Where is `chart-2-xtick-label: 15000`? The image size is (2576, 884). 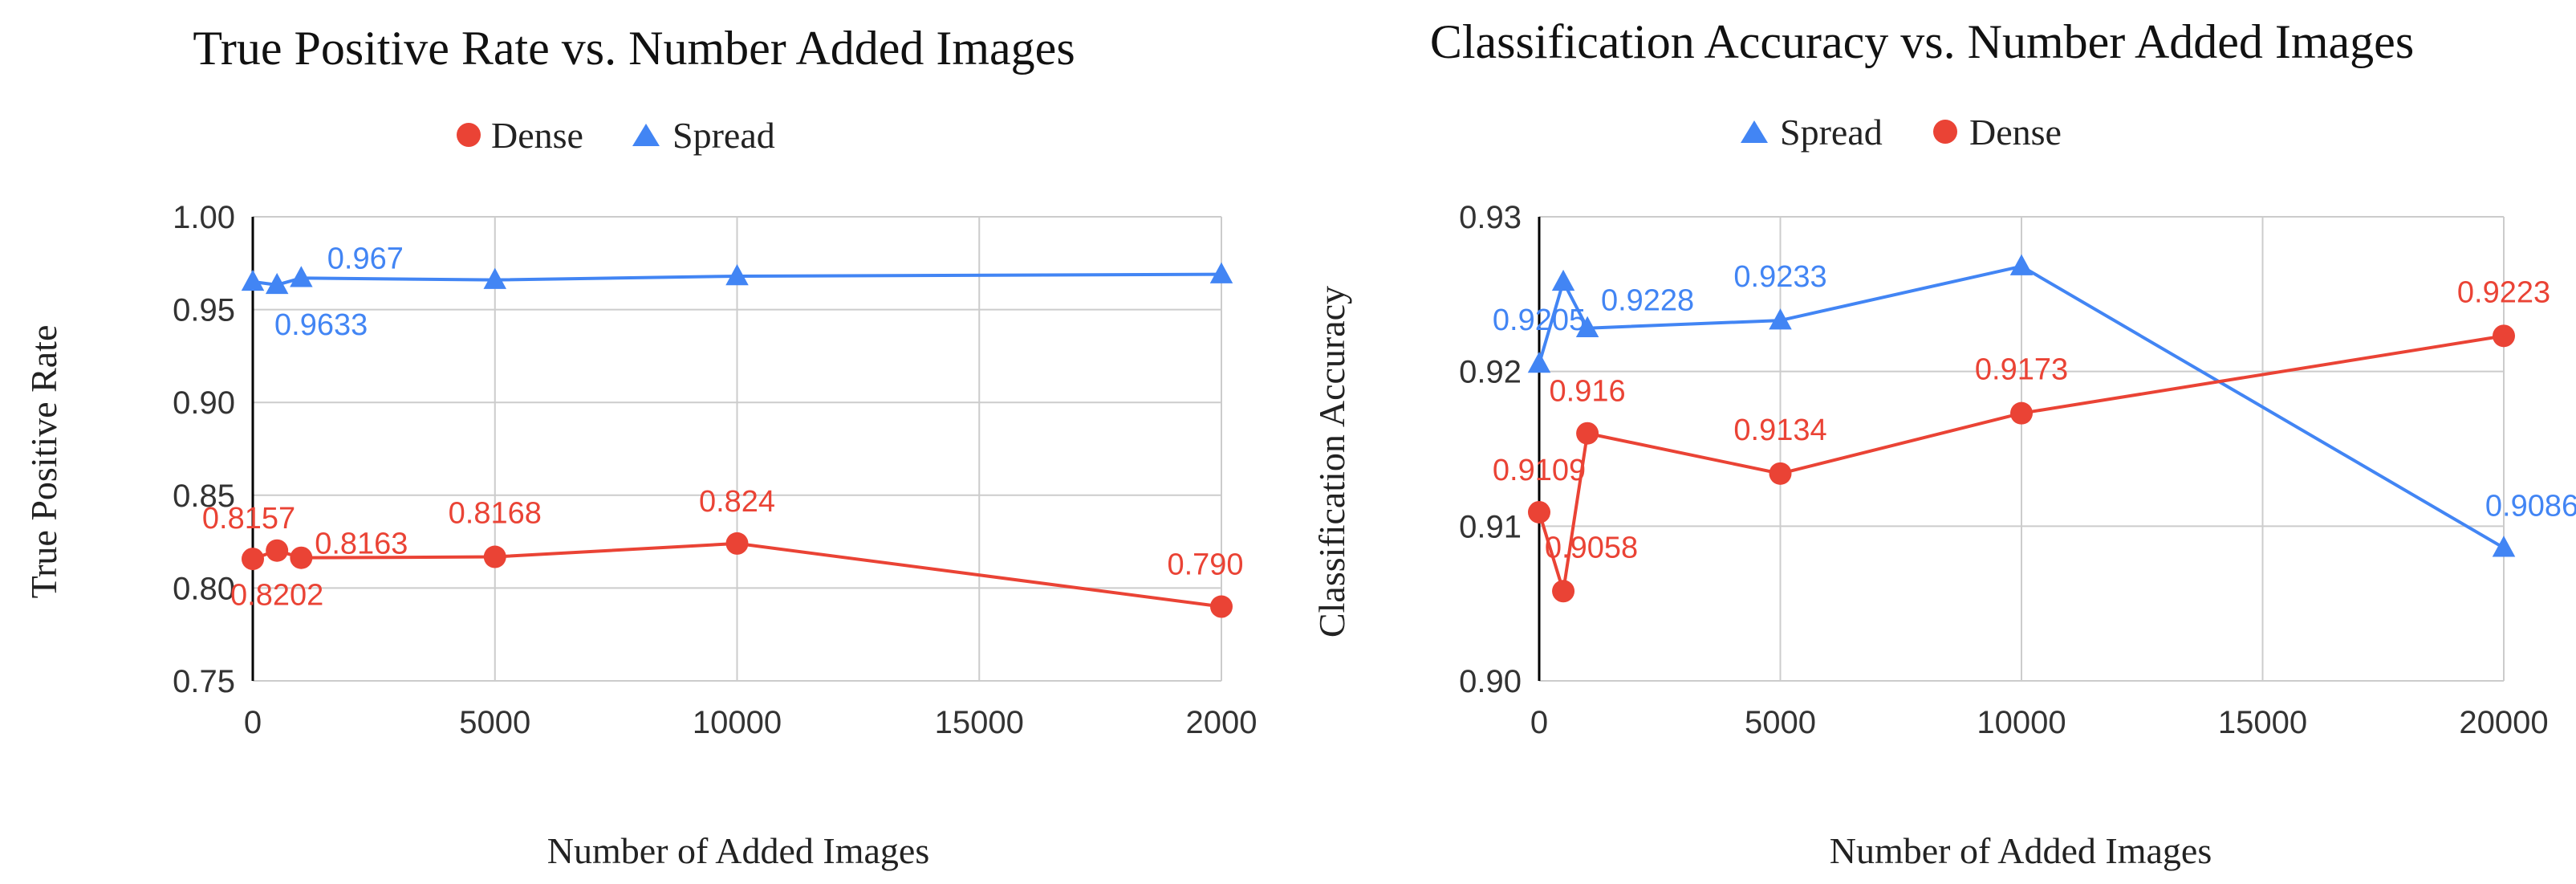
chart-2-xtick-label: 15000 is located at coordinates (2262, 722).